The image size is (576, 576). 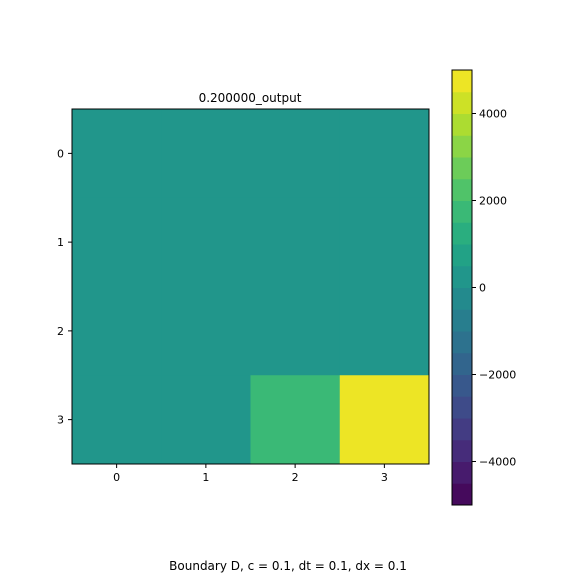 I want to click on x-tick-label: 1, so click(x=205, y=477).